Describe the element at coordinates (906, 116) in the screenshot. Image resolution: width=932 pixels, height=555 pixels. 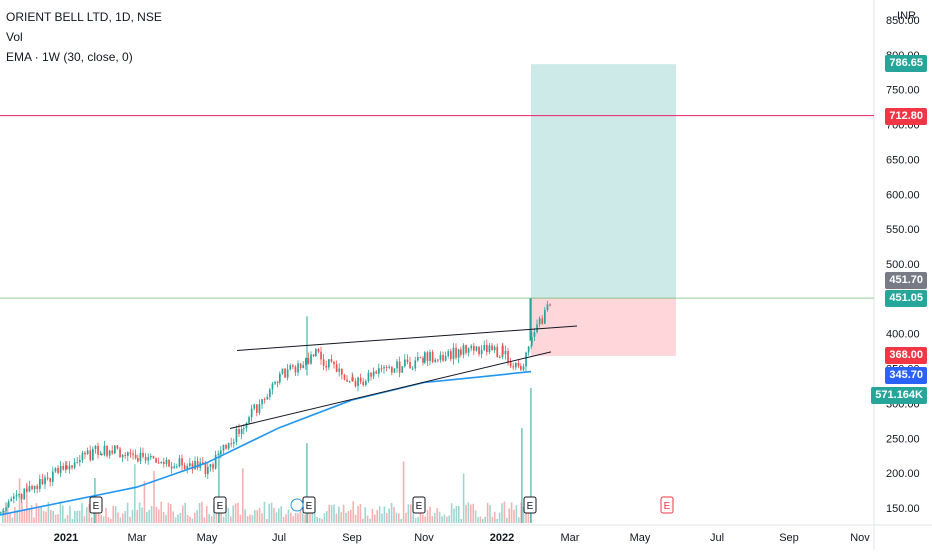
I see `resistance-price-label: 712.80` at that location.